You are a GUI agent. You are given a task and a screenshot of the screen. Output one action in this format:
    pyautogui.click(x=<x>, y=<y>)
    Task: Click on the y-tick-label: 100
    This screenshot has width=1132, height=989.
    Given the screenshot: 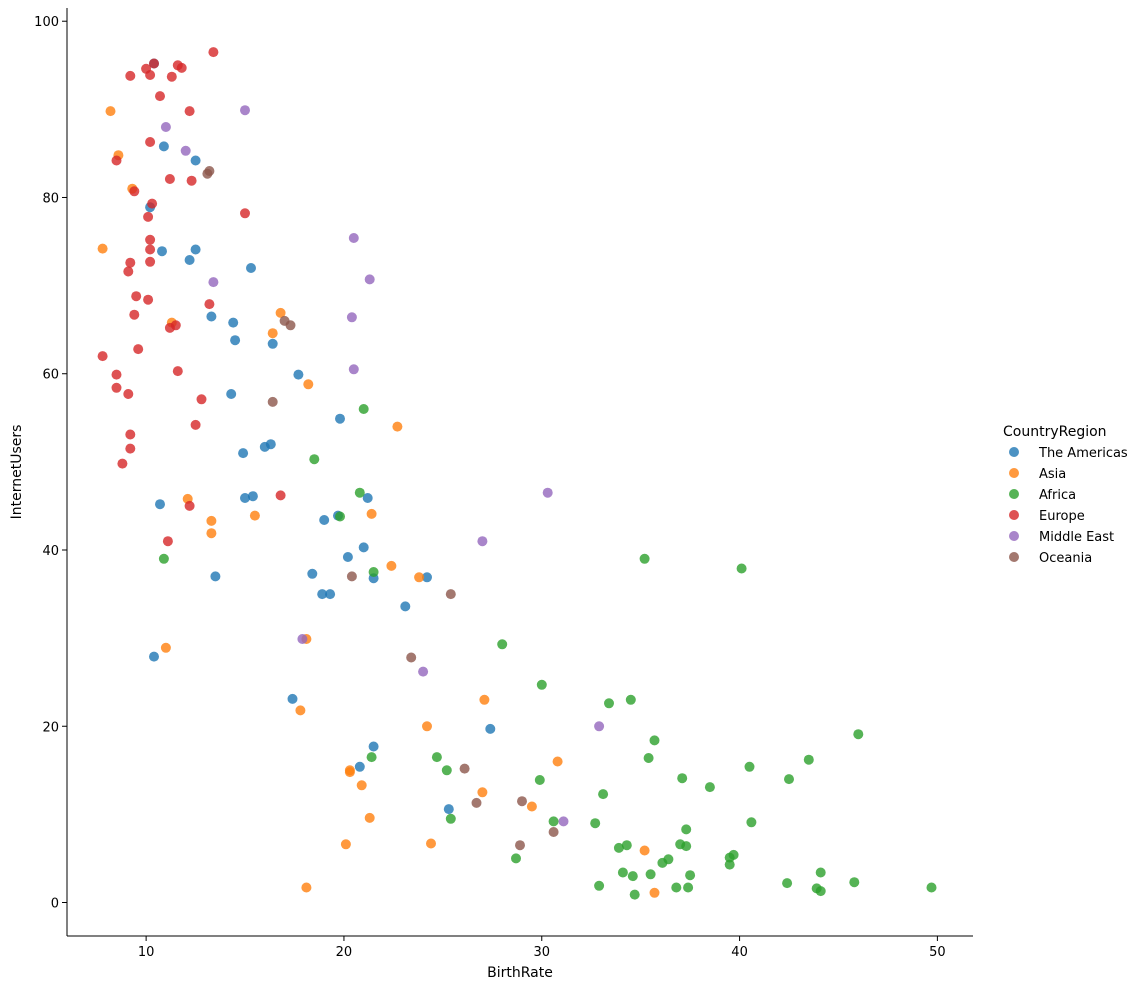 What is the action you would take?
    pyautogui.click(x=46, y=22)
    